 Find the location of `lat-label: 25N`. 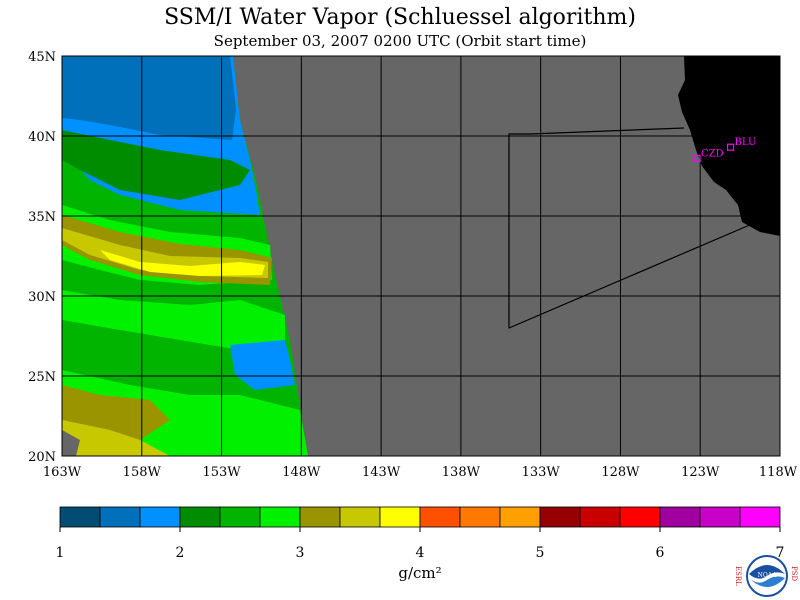

lat-label: 25N is located at coordinates (42, 377).